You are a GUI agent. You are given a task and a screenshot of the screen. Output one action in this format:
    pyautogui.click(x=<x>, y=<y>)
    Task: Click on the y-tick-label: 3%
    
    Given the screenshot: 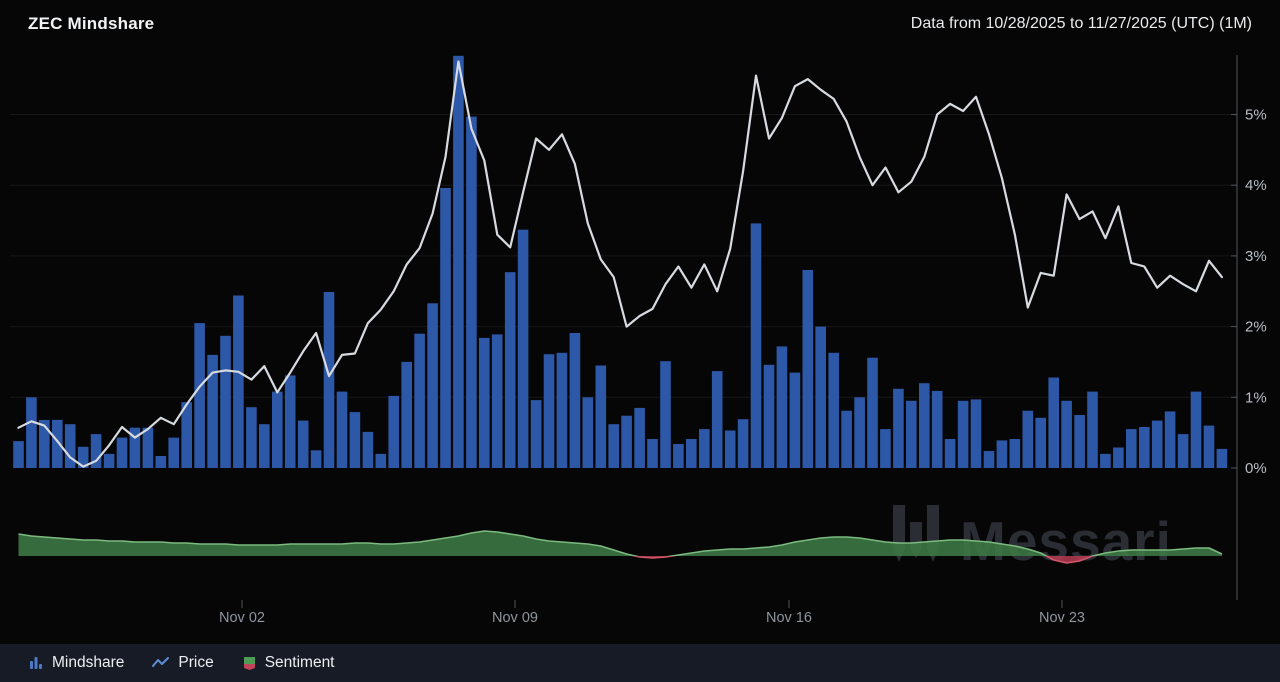 What is the action you would take?
    pyautogui.click(x=1256, y=256)
    